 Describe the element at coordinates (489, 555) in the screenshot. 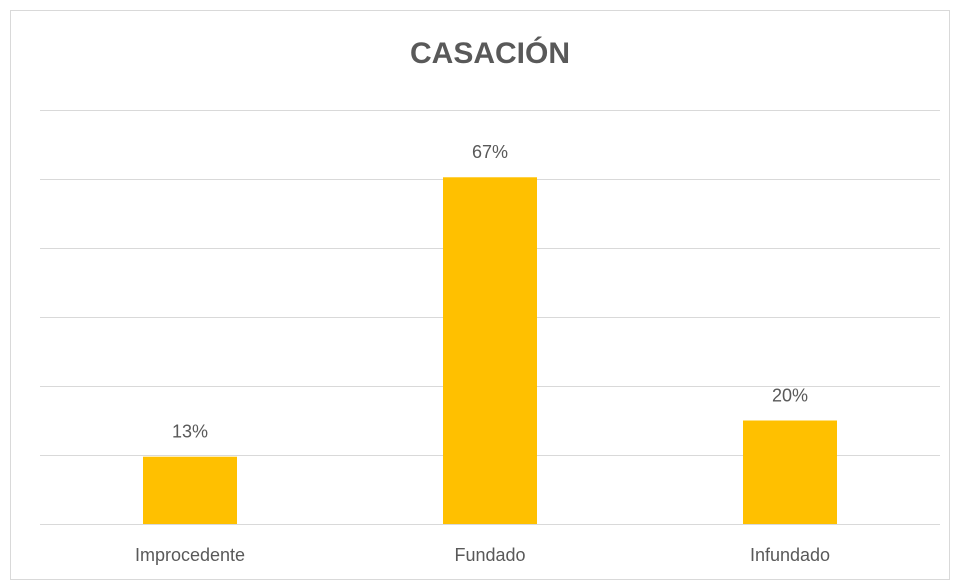

I see `x-tick-label: Fundado` at that location.